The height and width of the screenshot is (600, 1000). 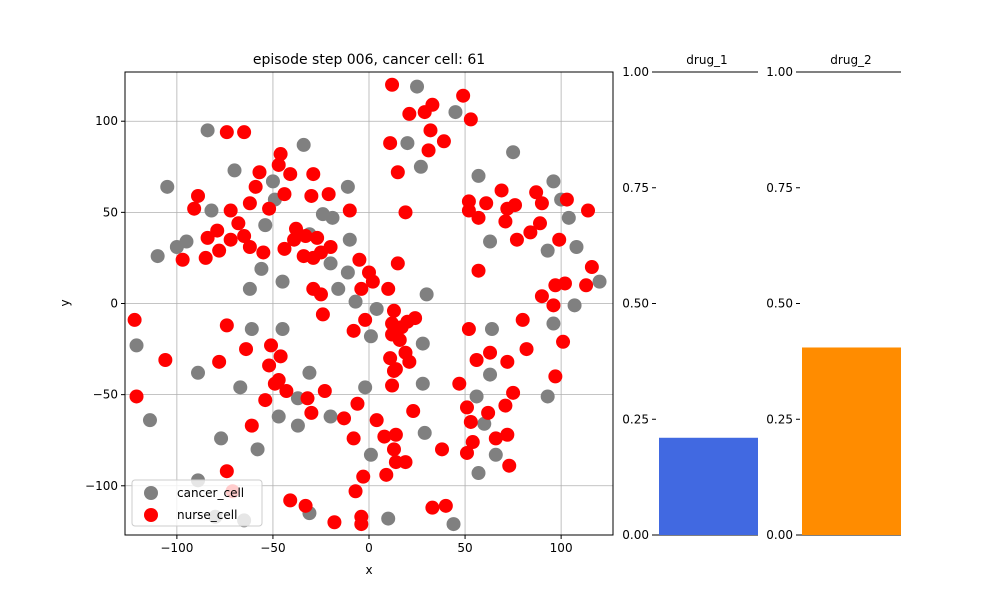 What do you see at coordinates (369, 548) in the screenshot?
I see `scatter-x-tick-label: 0` at bounding box center [369, 548].